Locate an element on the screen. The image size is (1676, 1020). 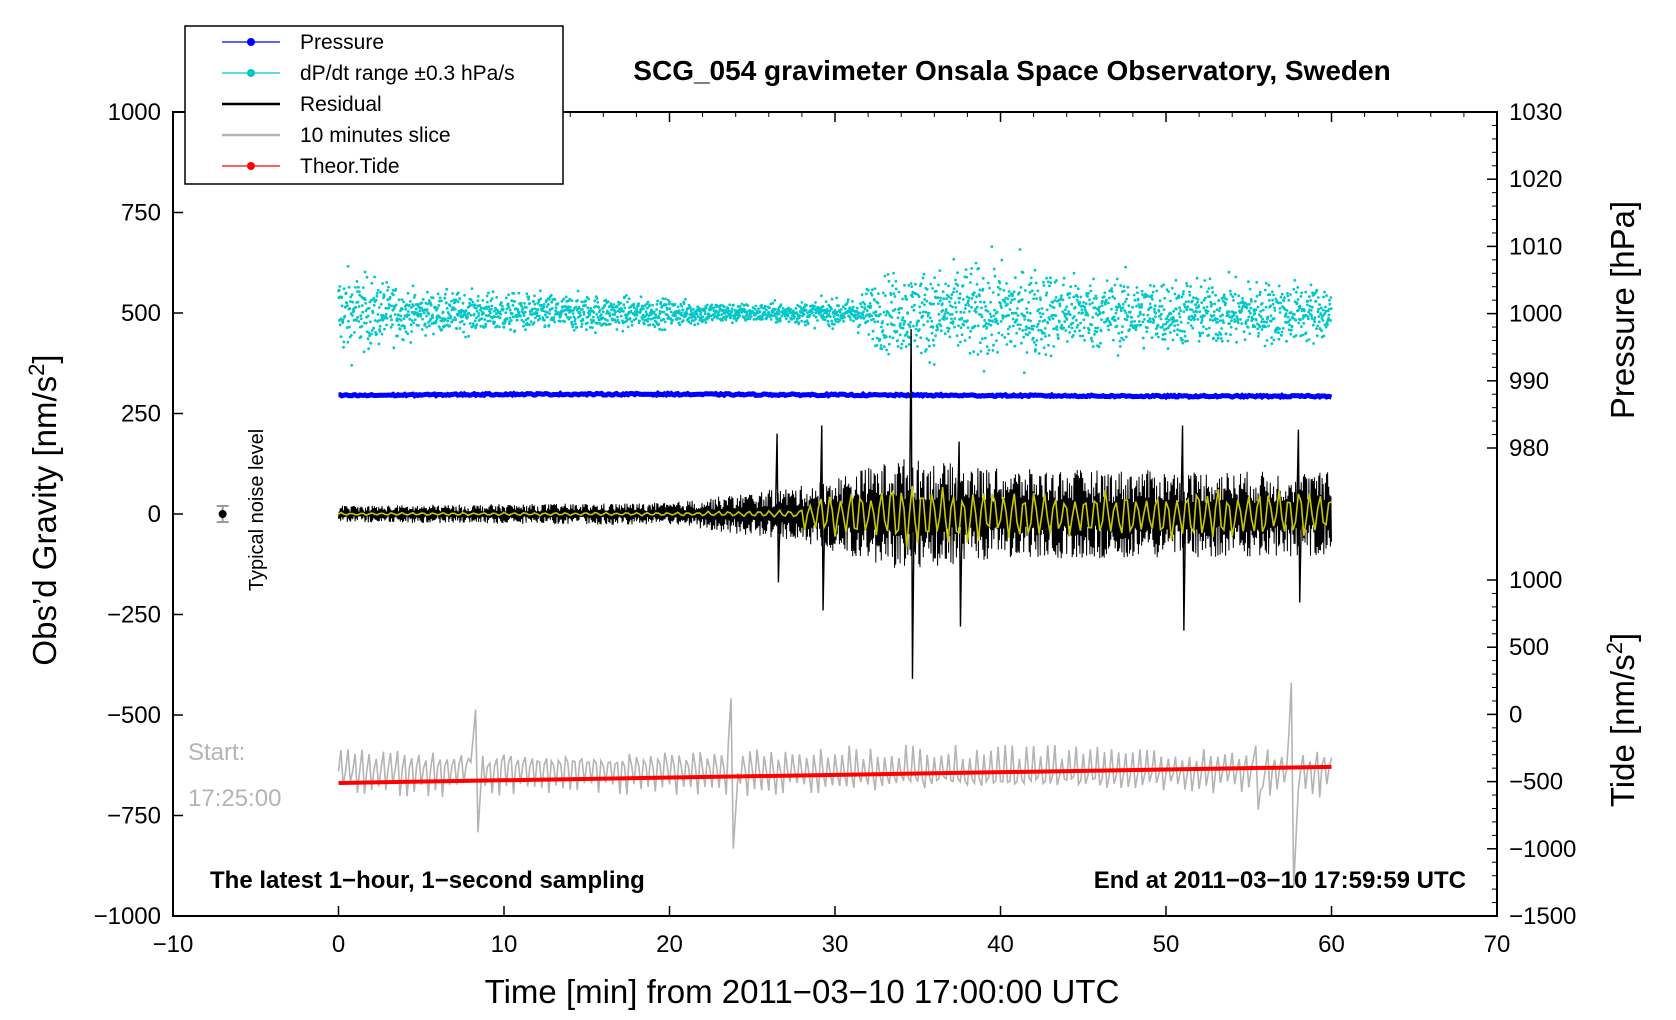
pressure-series is located at coordinates (835, 395).